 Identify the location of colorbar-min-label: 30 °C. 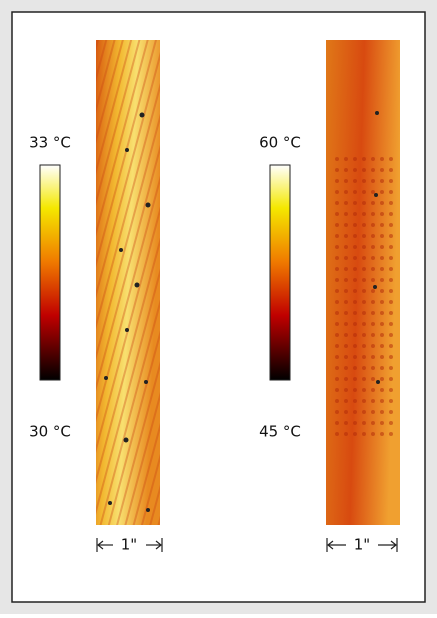
(50, 432).